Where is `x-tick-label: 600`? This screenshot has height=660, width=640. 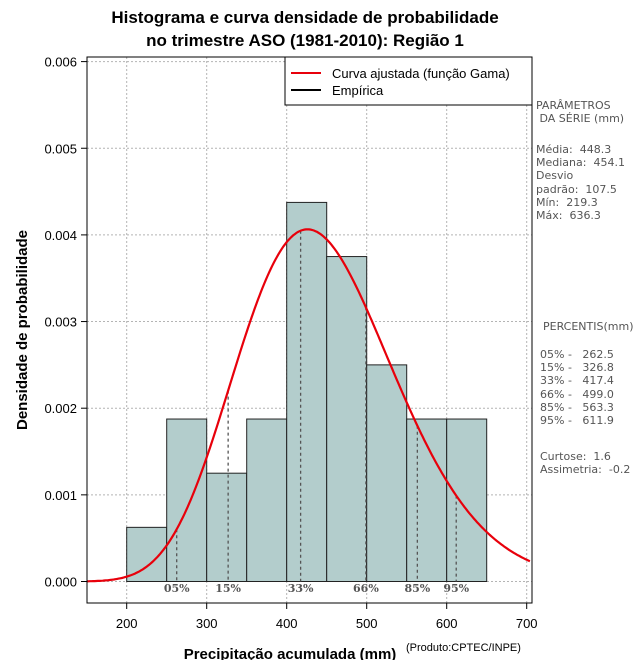 x-tick-label: 600 is located at coordinates (447, 623).